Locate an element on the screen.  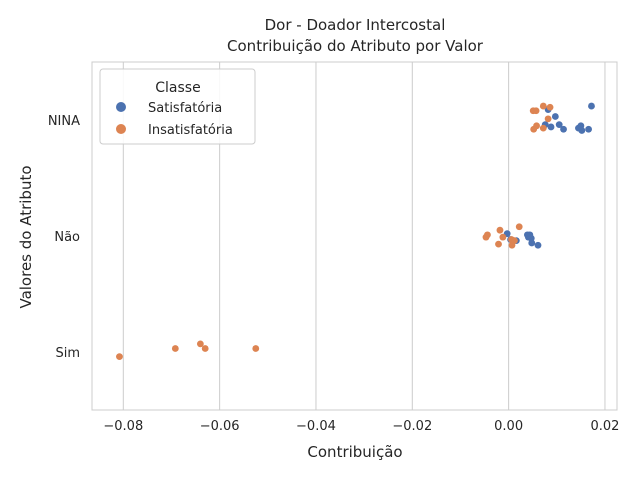
x-tick-label: −0.06 is located at coordinates (220, 426).